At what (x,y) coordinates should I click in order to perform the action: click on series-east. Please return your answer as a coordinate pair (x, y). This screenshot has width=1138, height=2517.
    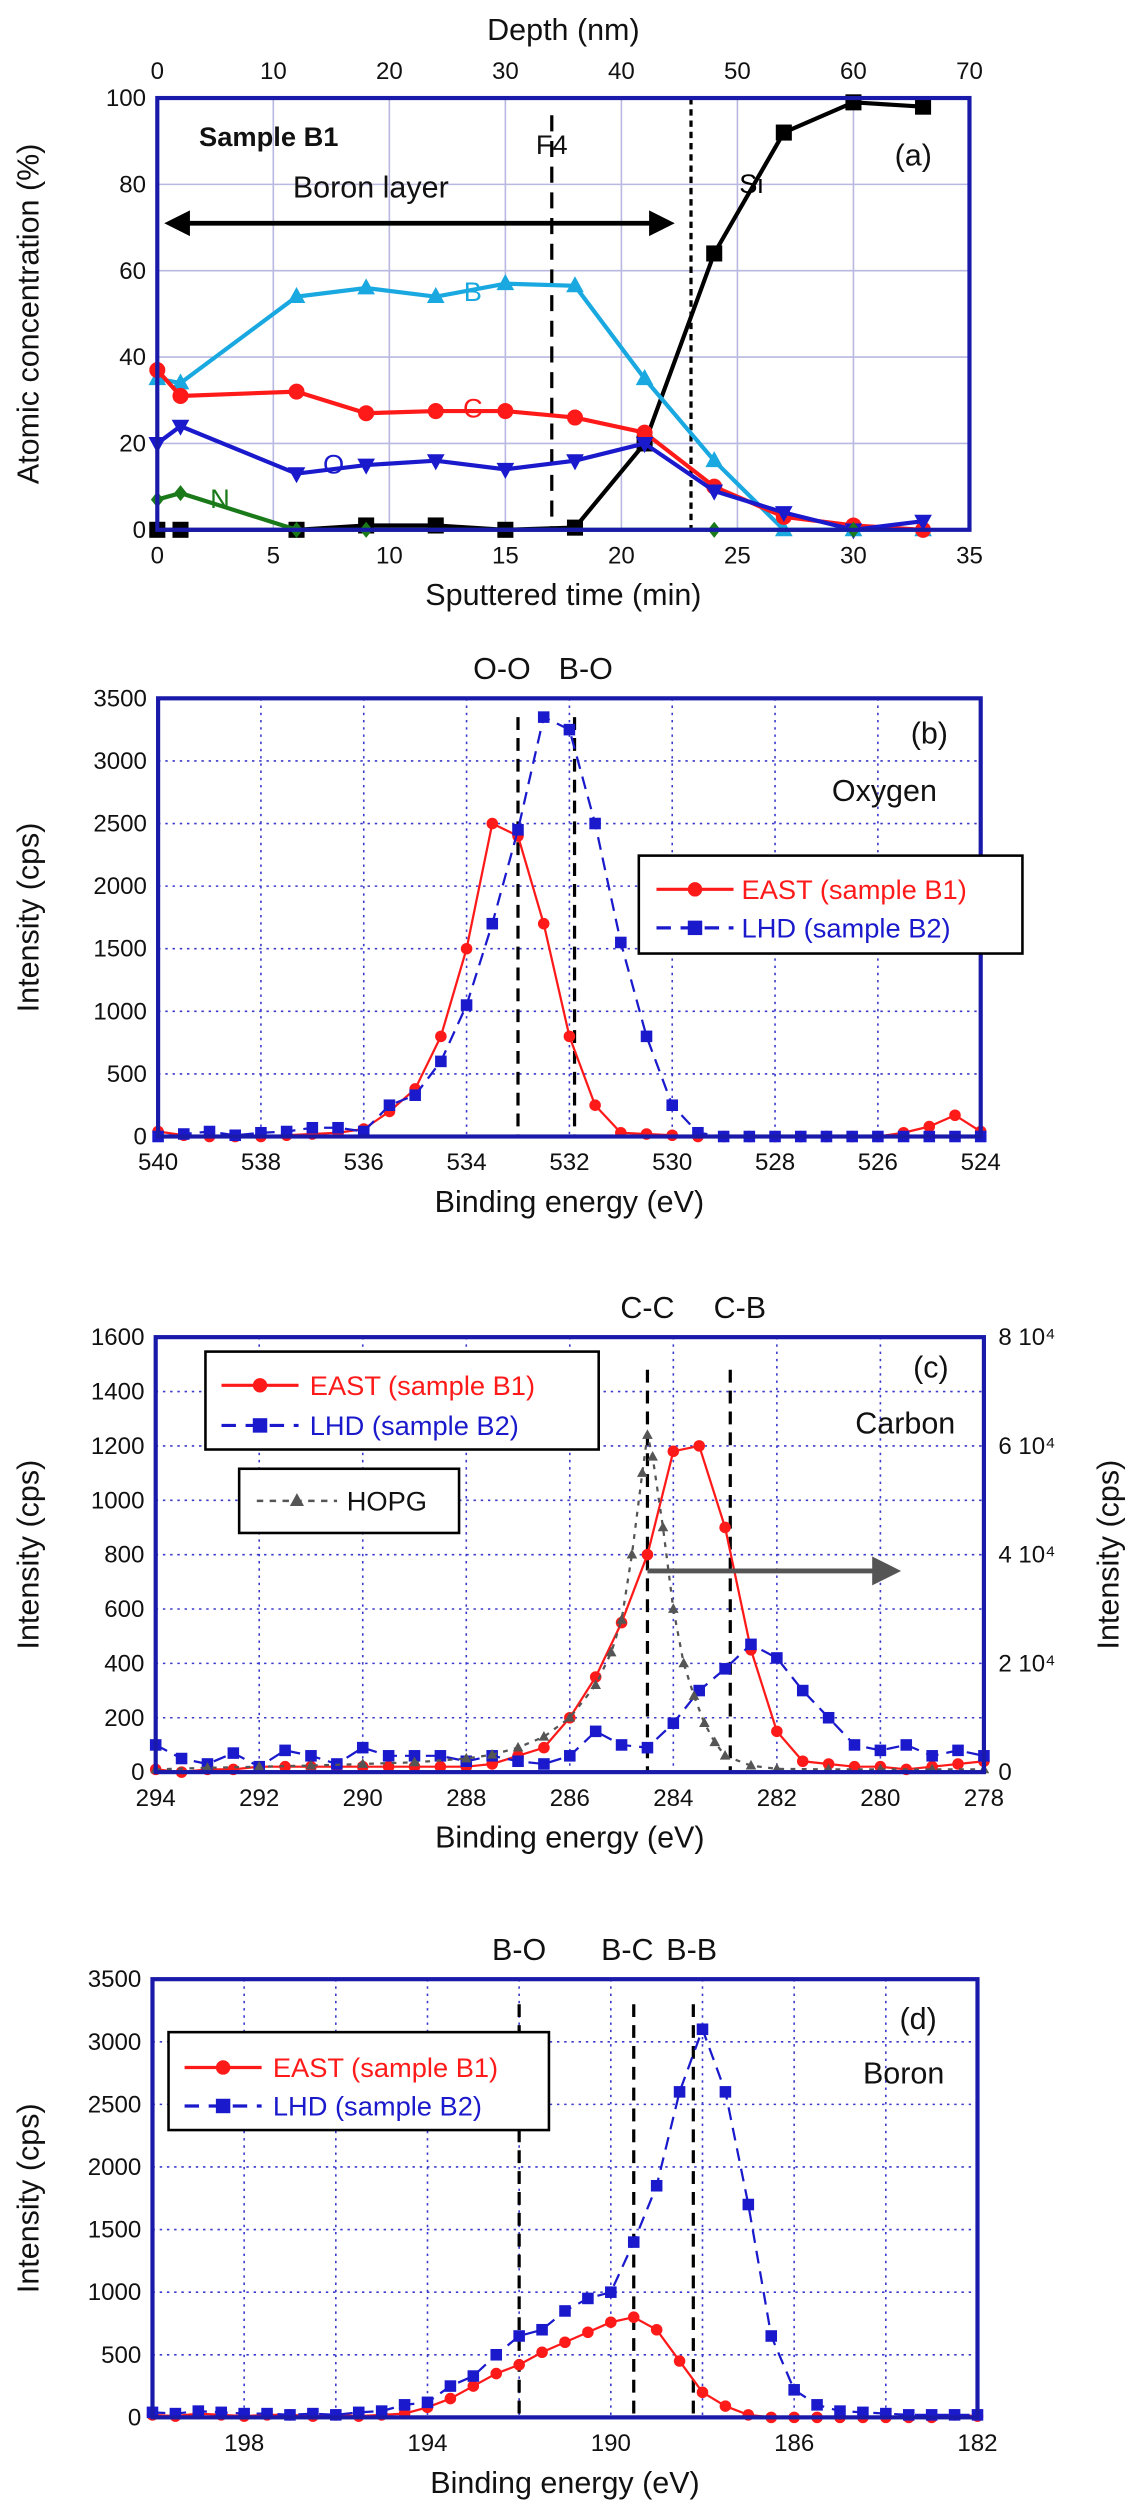
    Looking at the image, I should click on (565, 2367).